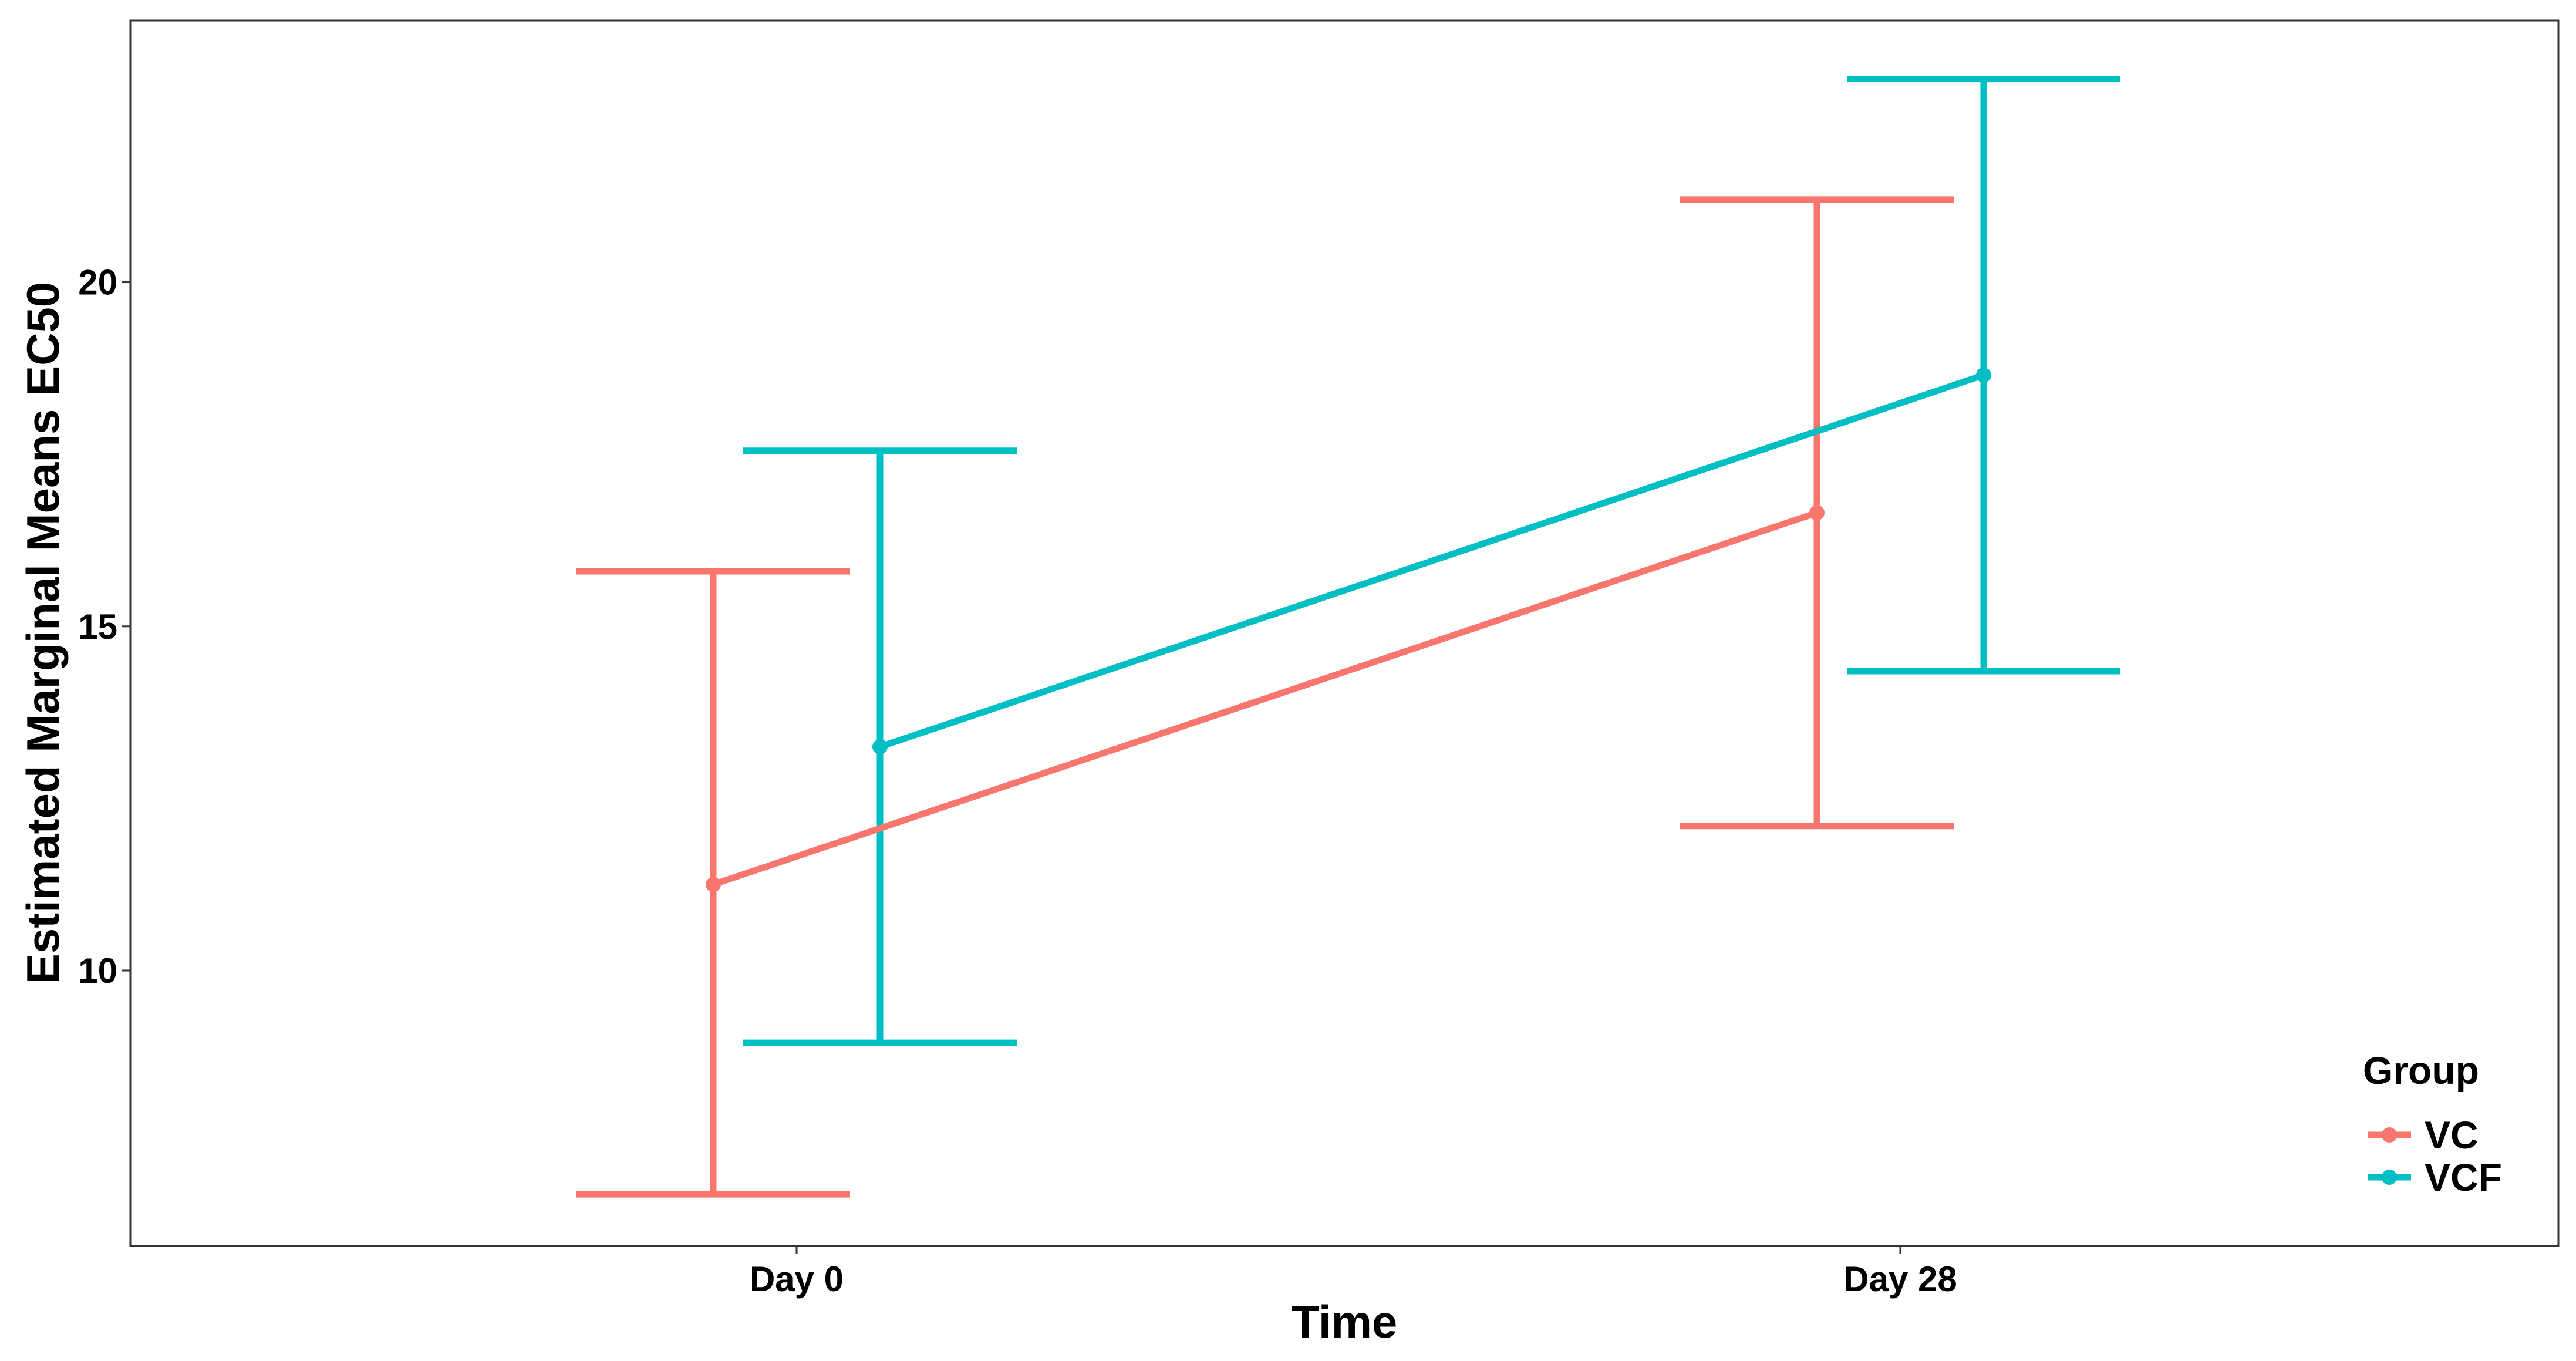  What do you see at coordinates (2452, 1135) in the screenshot?
I see `legend-label-vc: VC` at bounding box center [2452, 1135].